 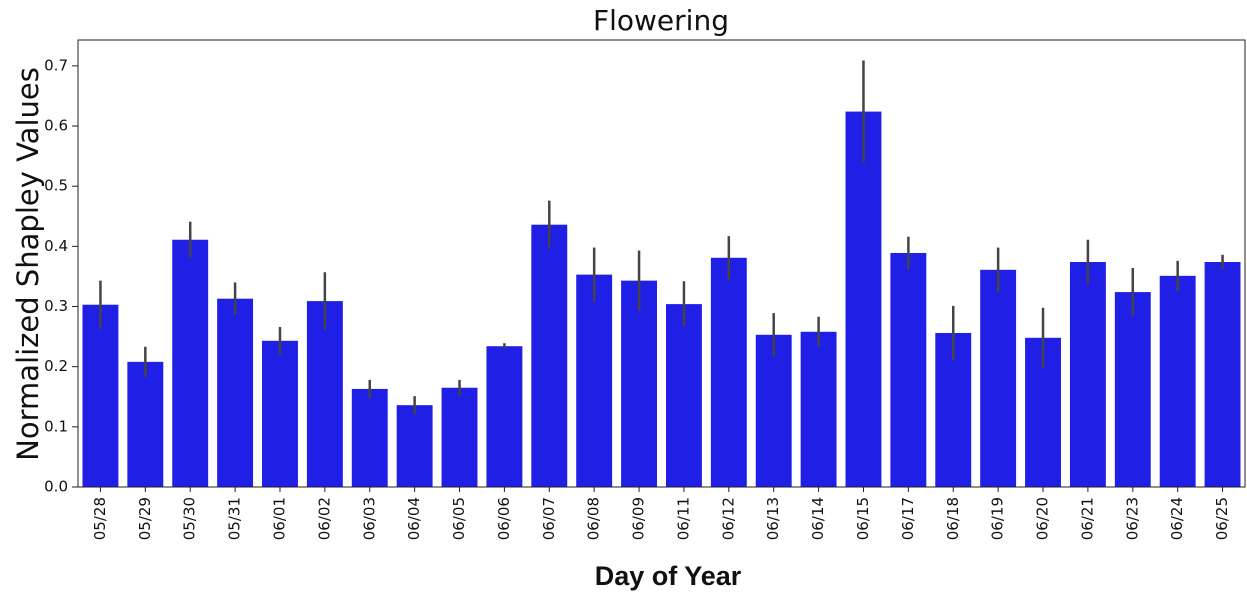 I want to click on x-tick-label: 06/21, so click(x=1087, y=518).